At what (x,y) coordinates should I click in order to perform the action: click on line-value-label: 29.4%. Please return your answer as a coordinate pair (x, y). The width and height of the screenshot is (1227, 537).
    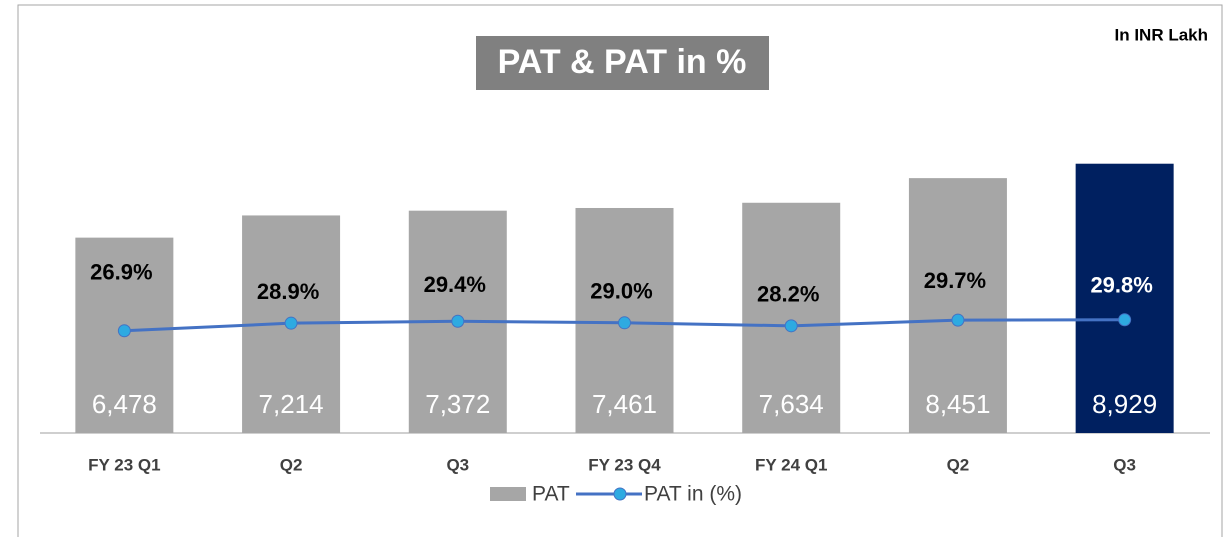
    Looking at the image, I should click on (455, 284).